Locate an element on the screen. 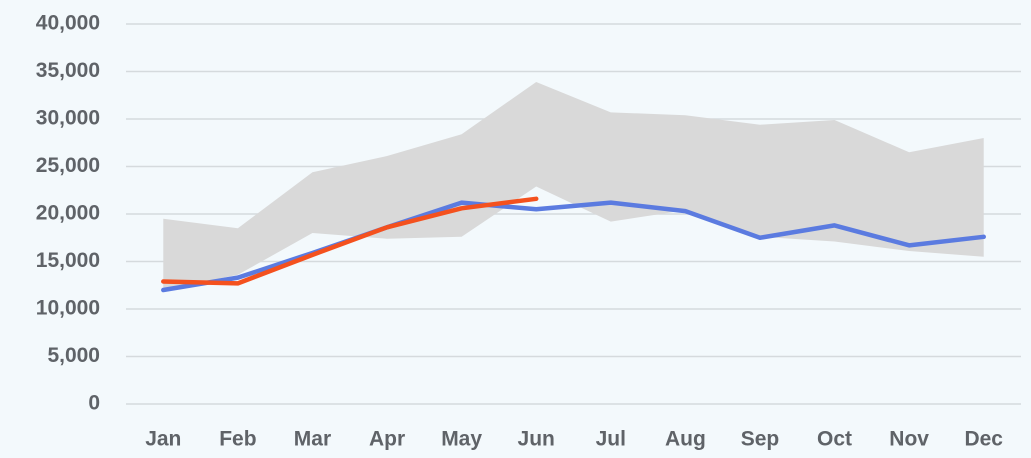 The image size is (1031, 458). x-tick-label: Sep is located at coordinates (760, 439).